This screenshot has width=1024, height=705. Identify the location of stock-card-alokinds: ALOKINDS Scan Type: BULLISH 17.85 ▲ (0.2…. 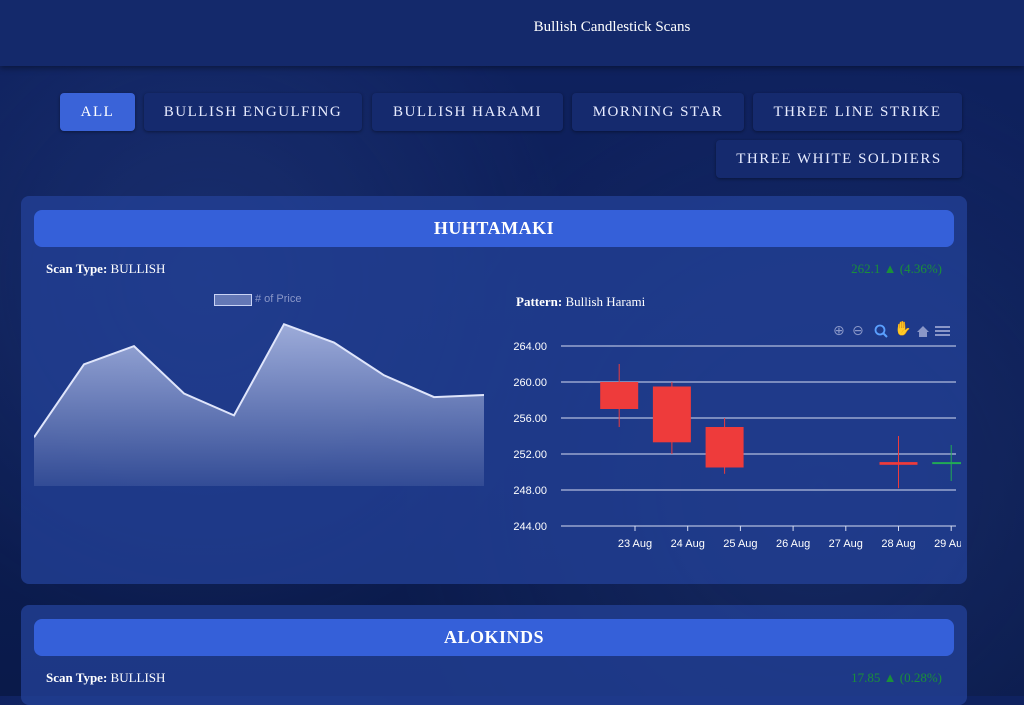
(494, 655).